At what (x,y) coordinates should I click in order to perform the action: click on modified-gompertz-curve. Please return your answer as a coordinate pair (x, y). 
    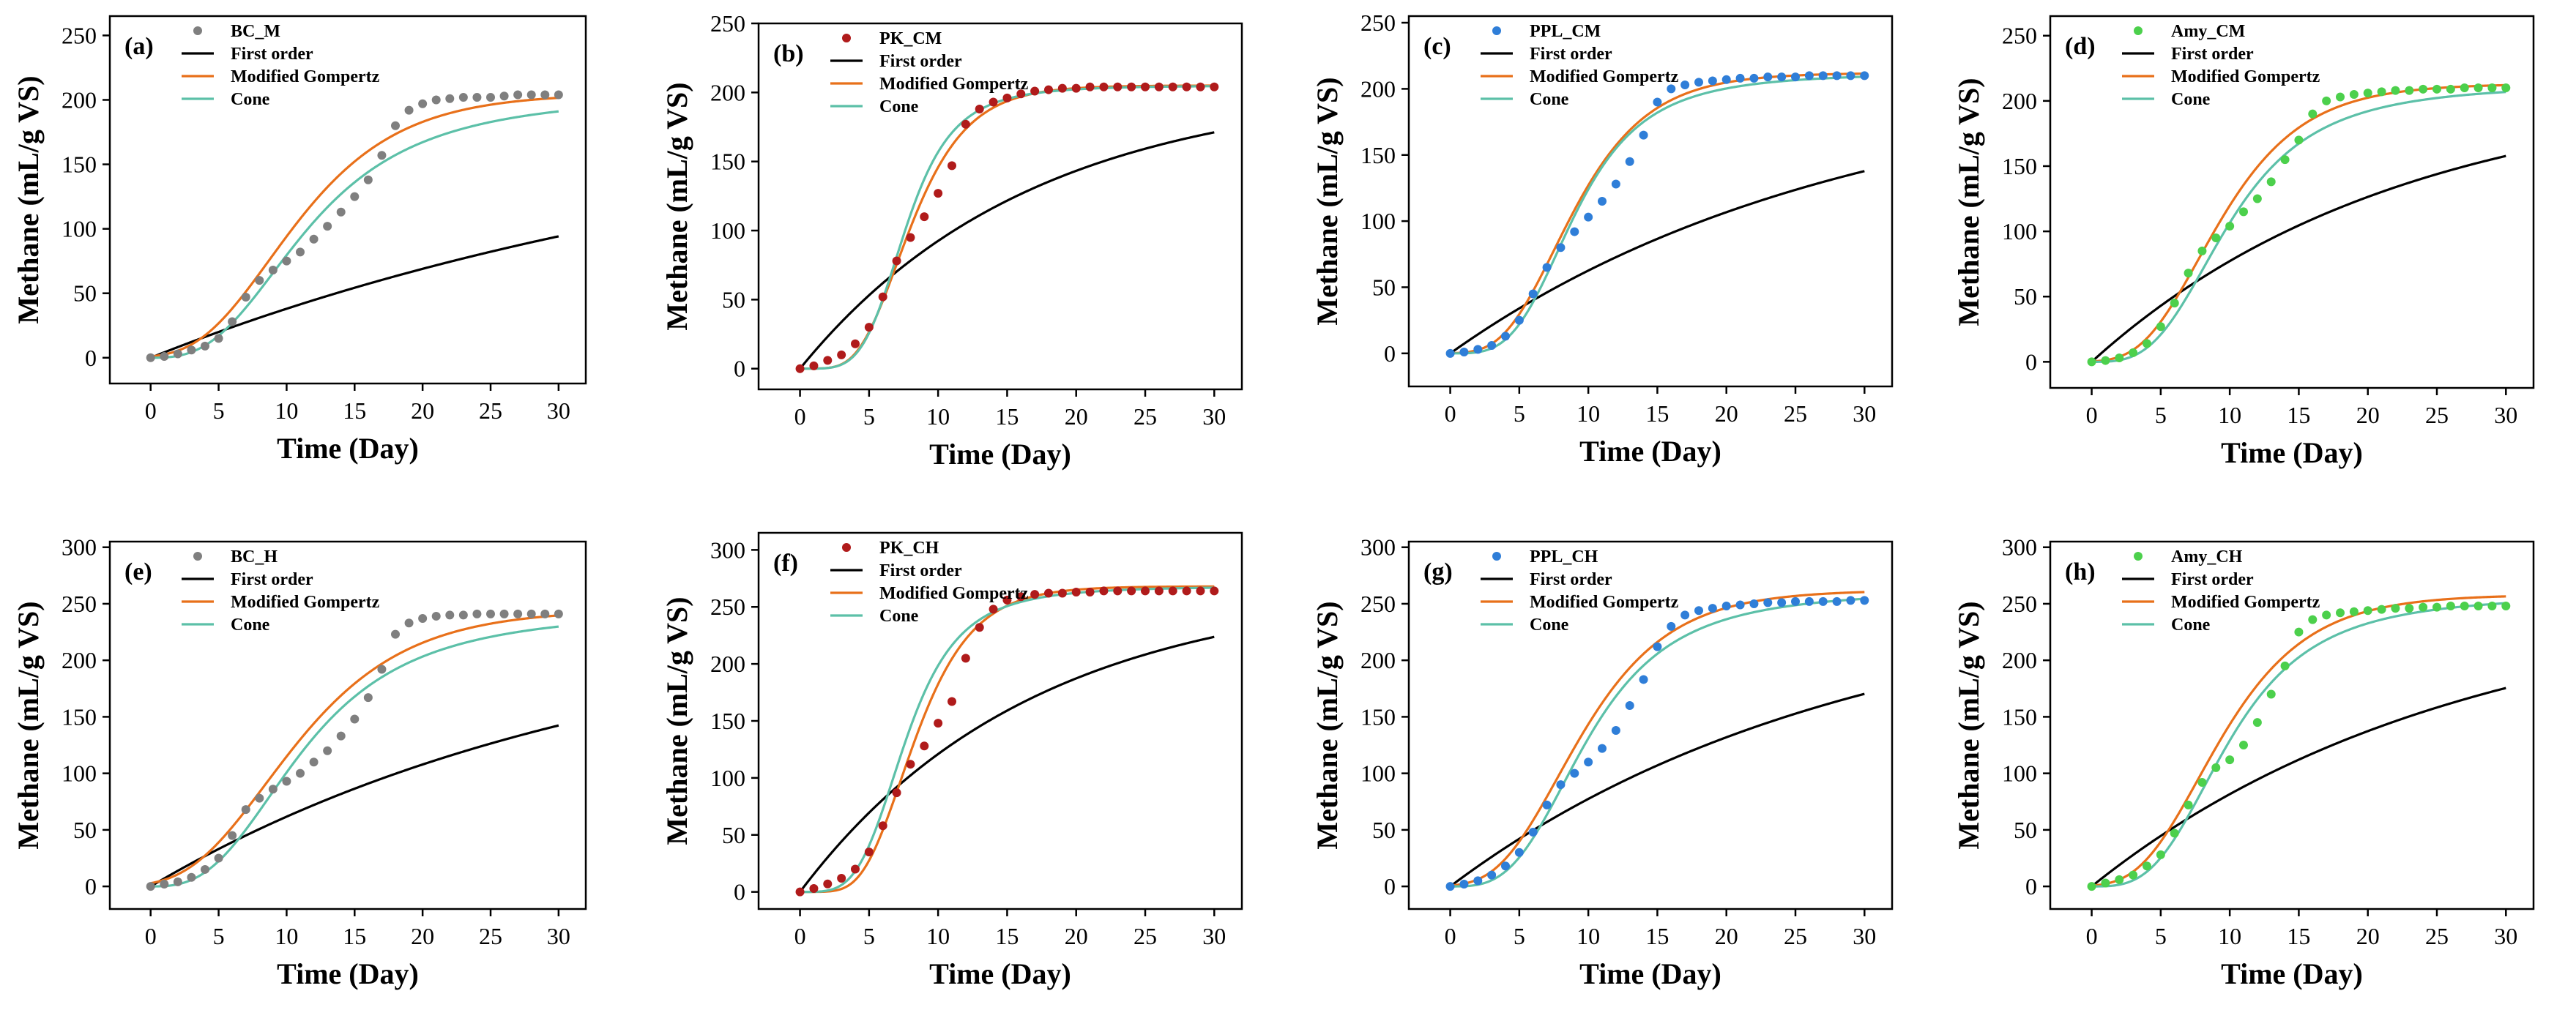
    Looking at the image, I should click on (1007, 740).